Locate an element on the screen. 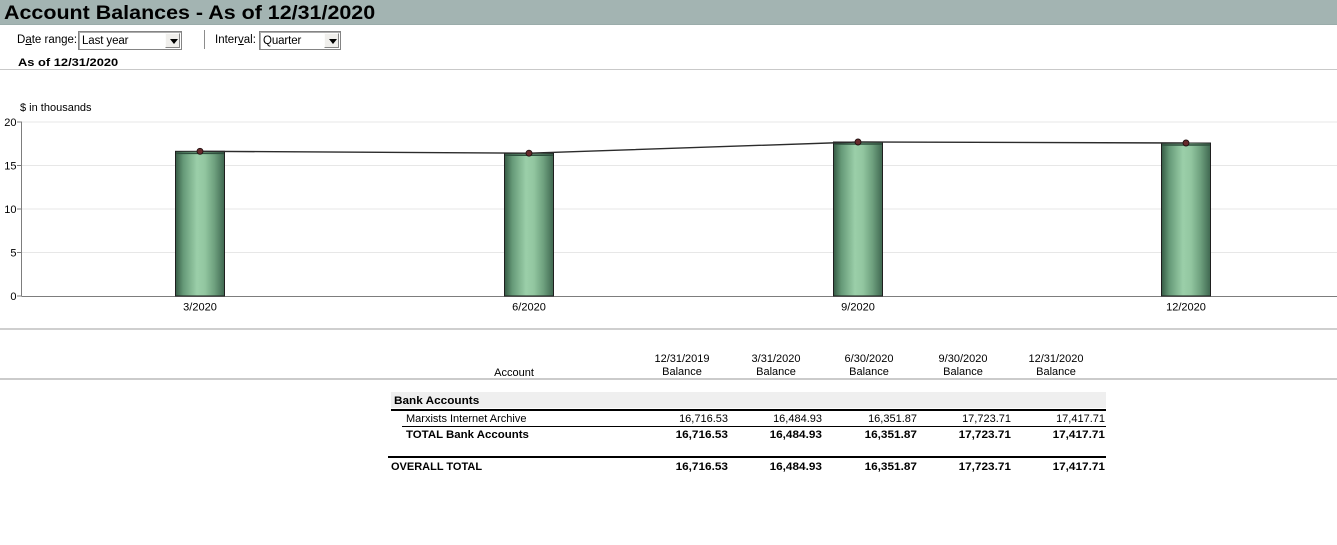  svg-text: 6/2020 is located at coordinates (529, 308).